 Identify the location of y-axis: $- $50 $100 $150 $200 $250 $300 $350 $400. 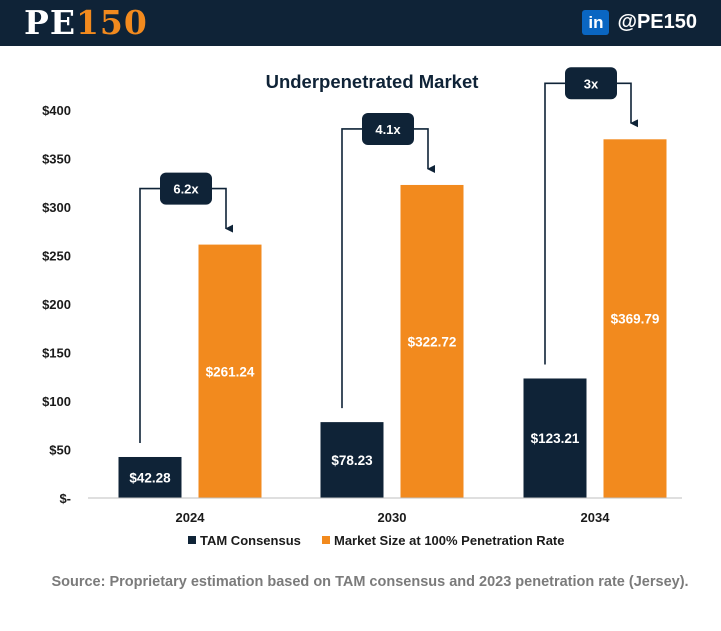
(56, 304).